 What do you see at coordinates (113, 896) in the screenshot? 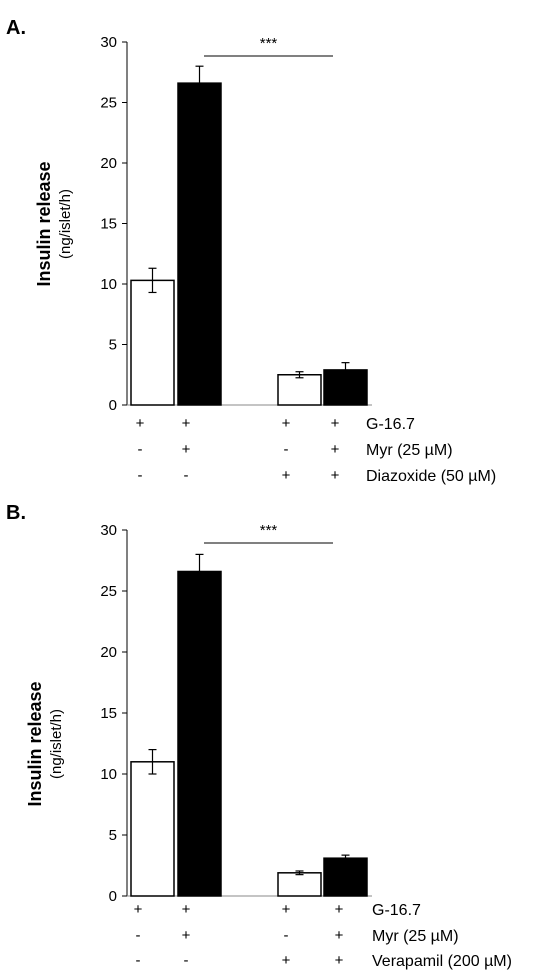
I see `panel-b-y-tick-label: 0` at bounding box center [113, 896].